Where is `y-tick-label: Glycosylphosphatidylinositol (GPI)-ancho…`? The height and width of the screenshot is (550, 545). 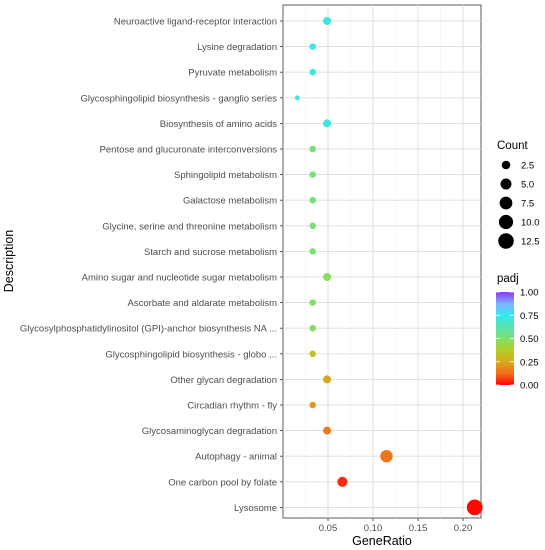
y-tick-label: Glycosylphosphatidylinositol (GPI)-ancho… is located at coordinates (148, 329).